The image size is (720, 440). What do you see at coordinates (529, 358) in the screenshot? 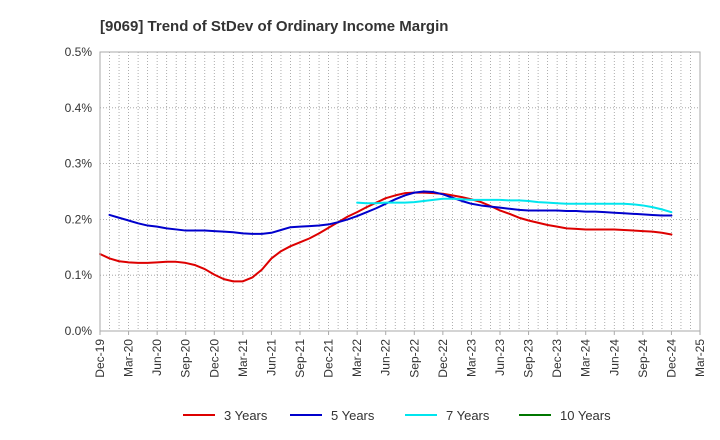
I see `x-tick-label: Sep-23` at bounding box center [529, 358].